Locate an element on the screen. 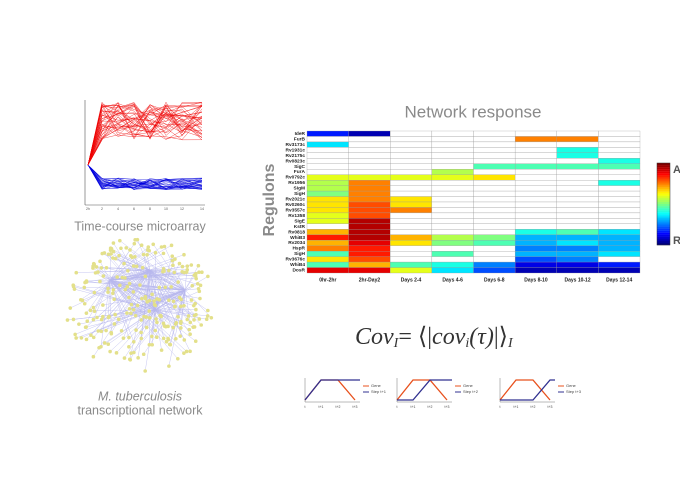  row-label: Rv2034 is located at coordinates (296, 243).